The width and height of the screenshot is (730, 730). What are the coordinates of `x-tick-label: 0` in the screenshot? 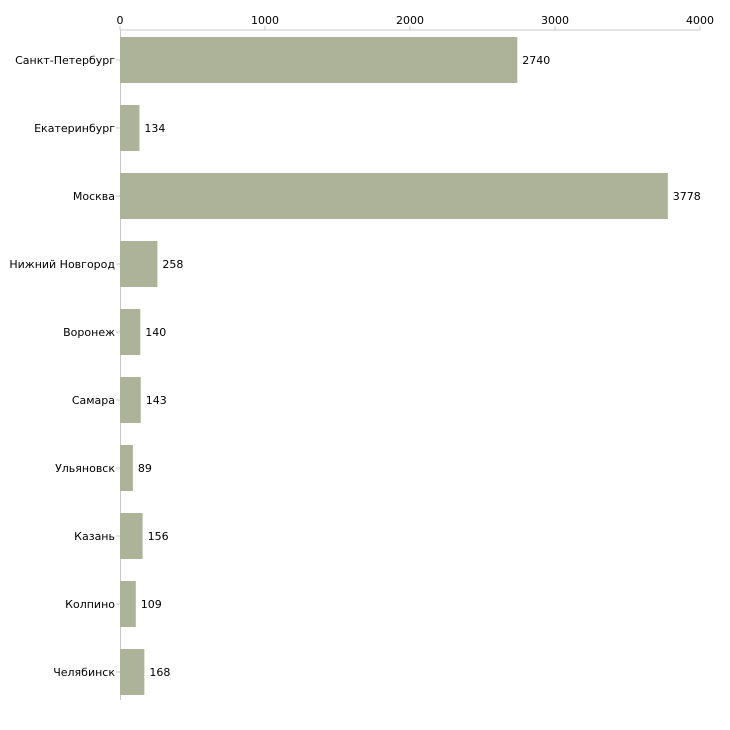 It's located at (120, 20).